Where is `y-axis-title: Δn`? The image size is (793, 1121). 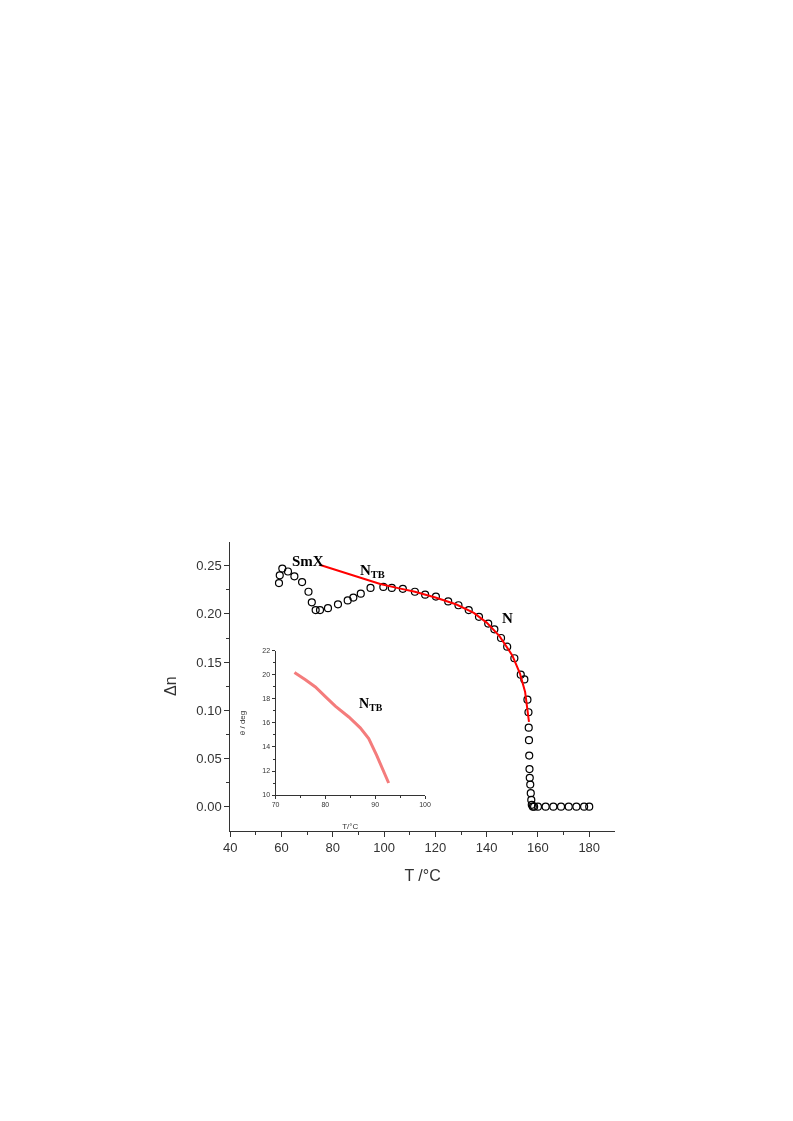 y-axis-title: Δn is located at coordinates (171, 686).